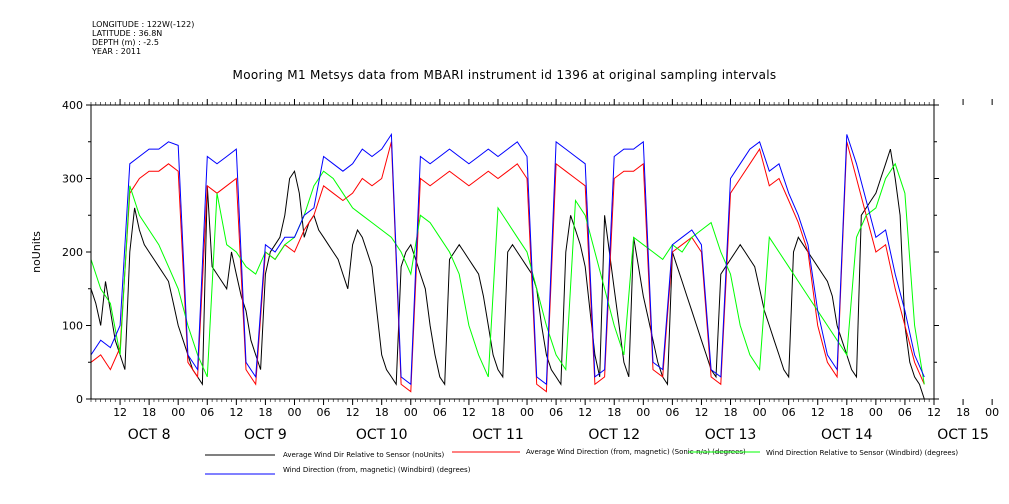 The height and width of the screenshot is (504, 1009). Describe the element at coordinates (614, 435) in the screenshot. I see `x-day-label: OCT 12` at that location.